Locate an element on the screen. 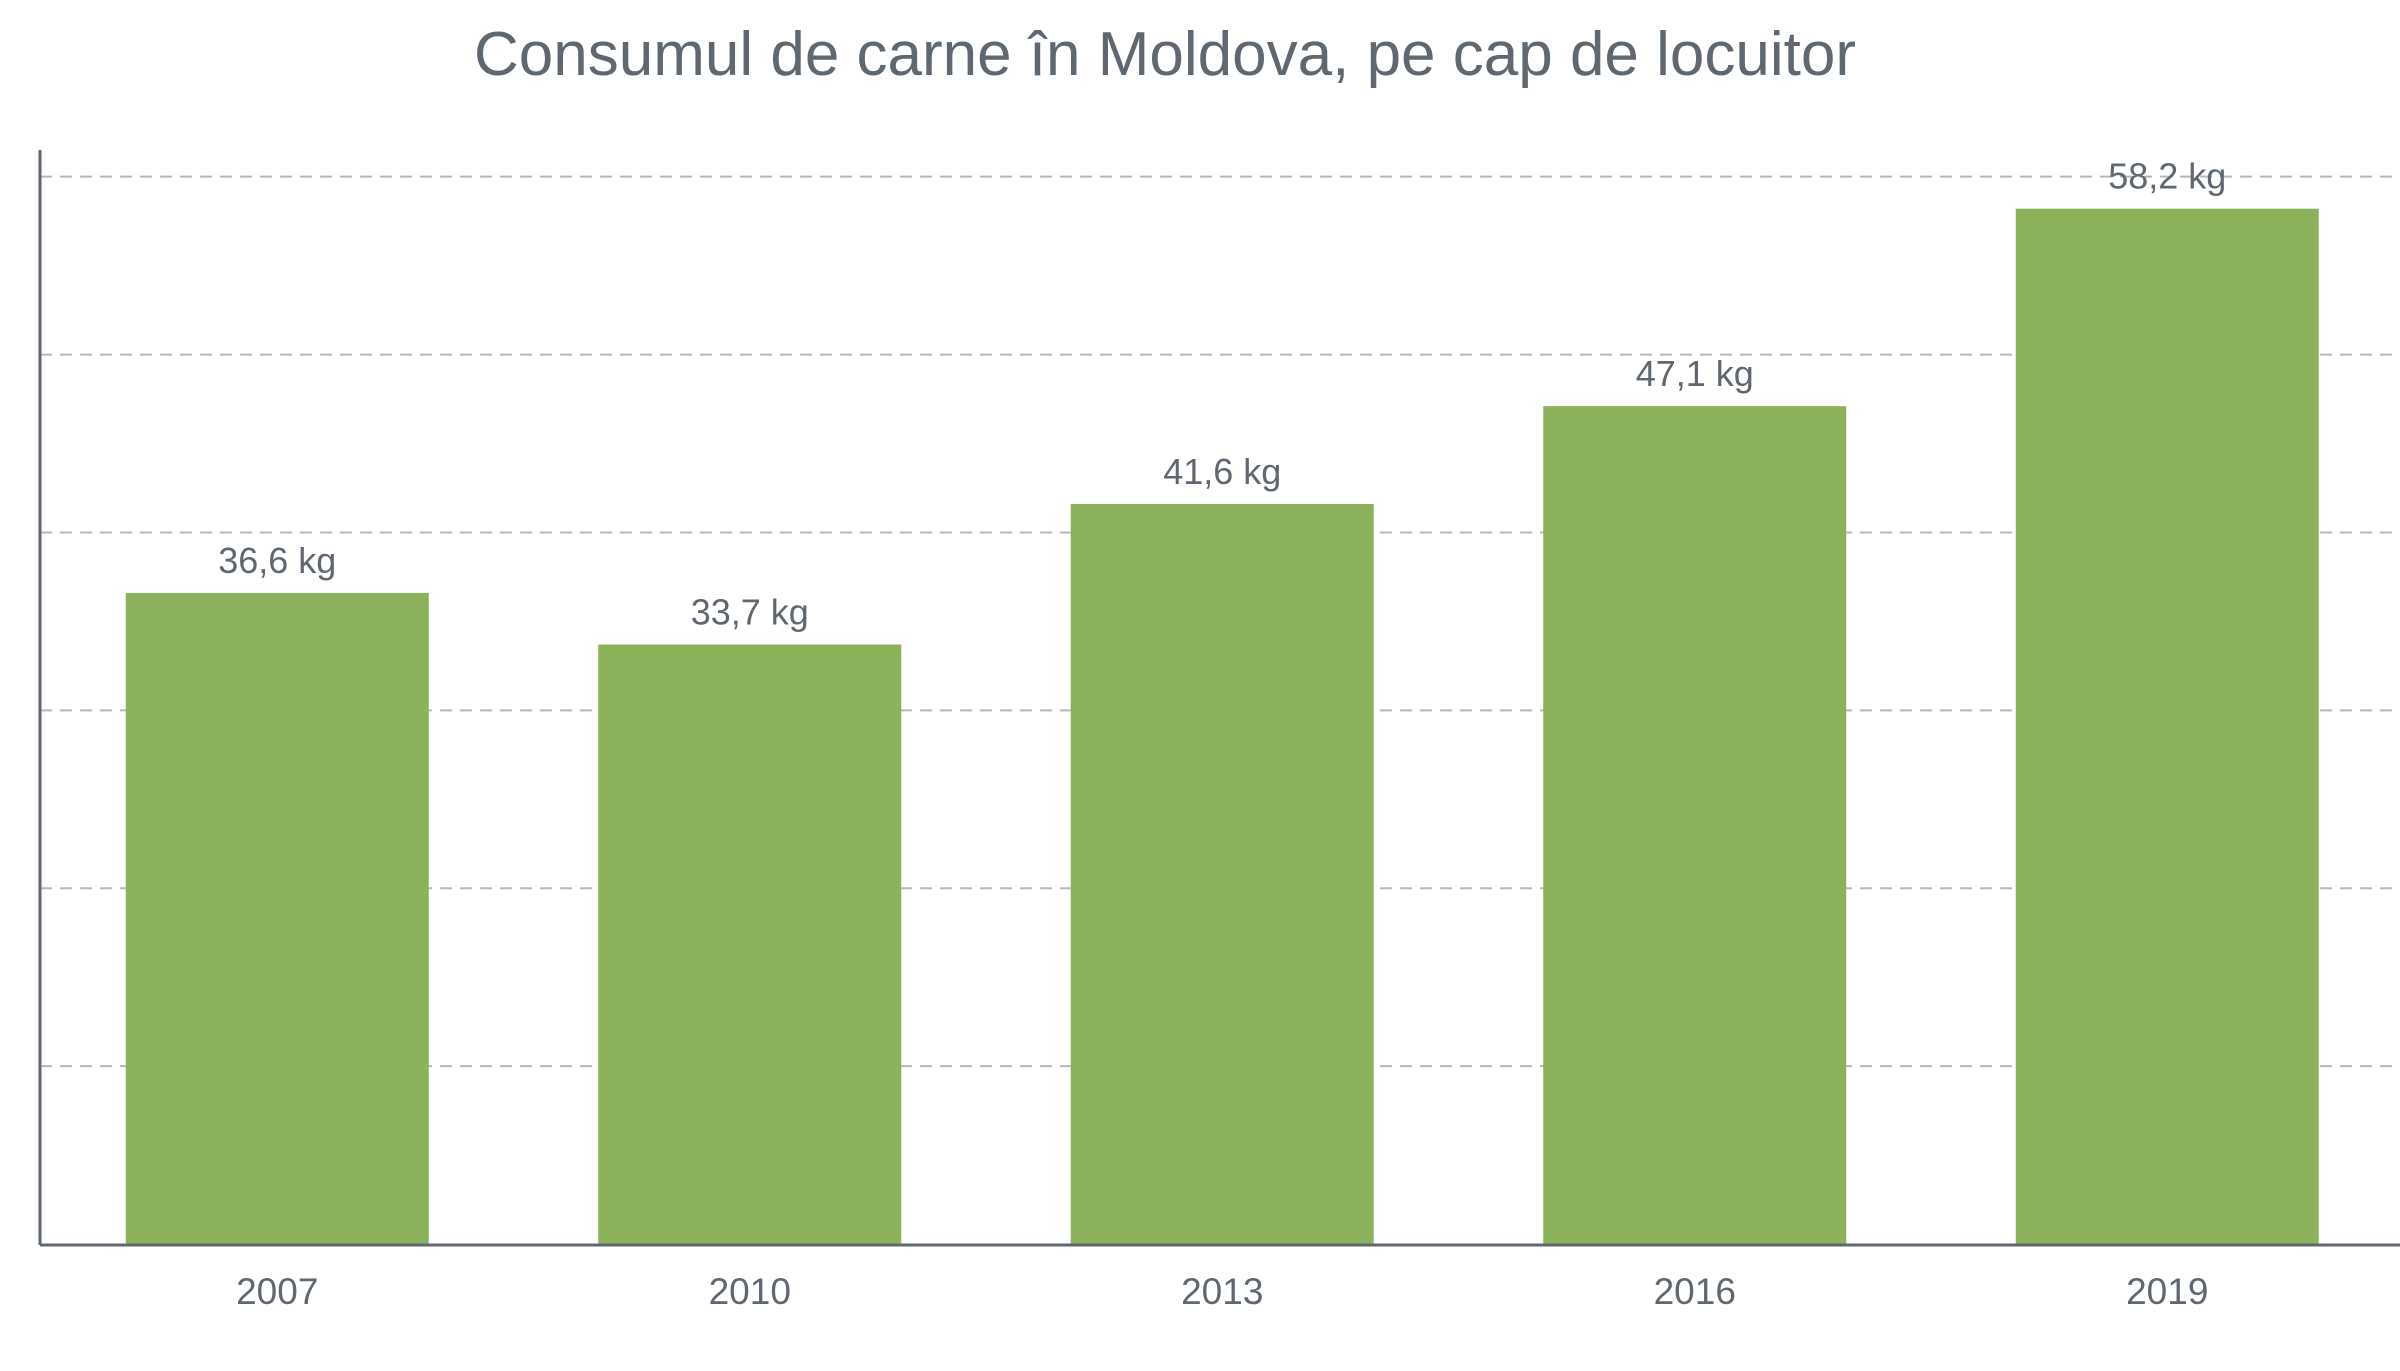 The image size is (2400, 1371). bar-2016 is located at coordinates (1695, 825).